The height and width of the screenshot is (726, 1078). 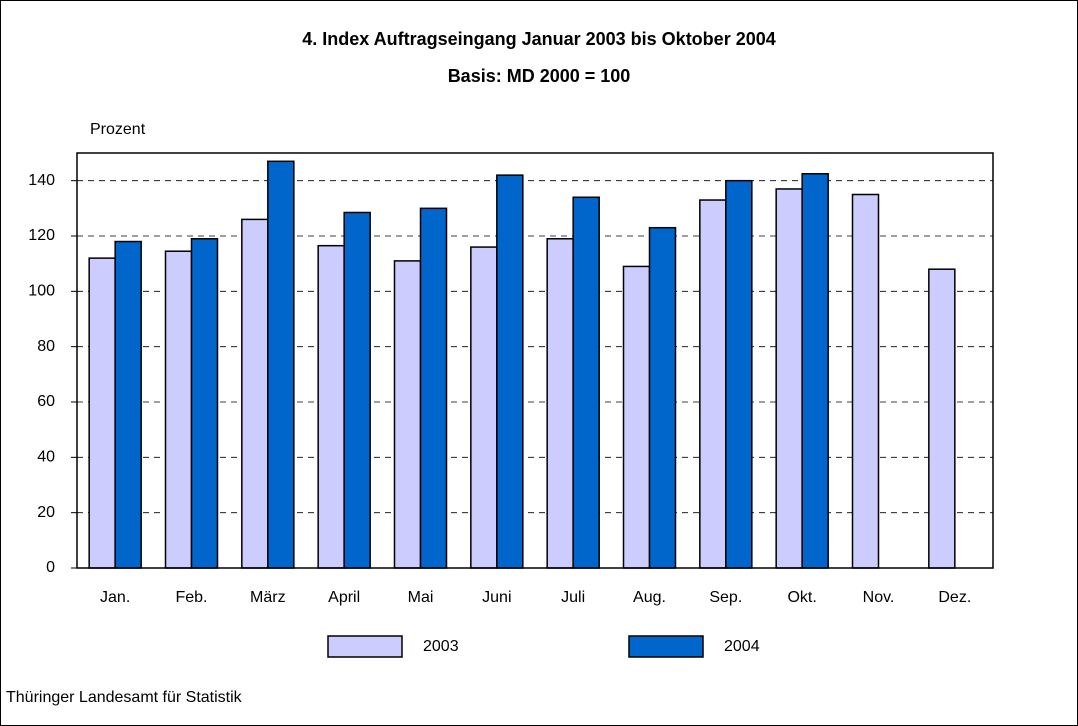 What do you see at coordinates (124, 697) in the screenshot?
I see `source: Thüringer Landesamt für Statistik` at bounding box center [124, 697].